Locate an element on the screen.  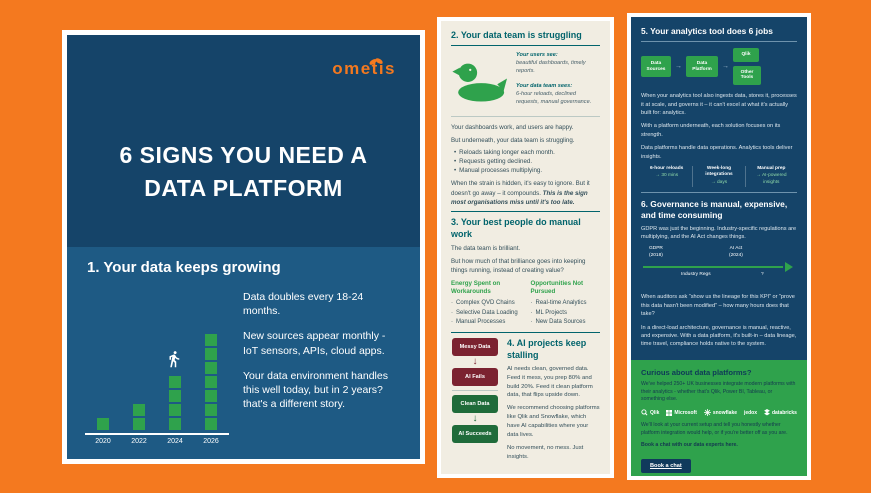
stat-to: → 30 mins is located at coordinates (667, 176).